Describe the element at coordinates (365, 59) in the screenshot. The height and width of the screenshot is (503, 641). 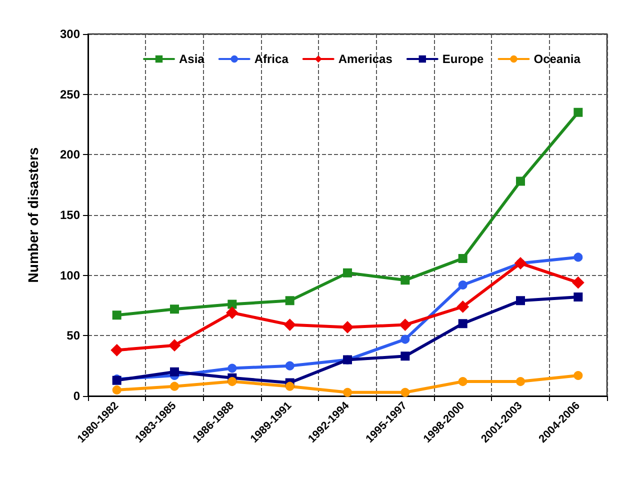
I see `legend-label: Americas` at that location.